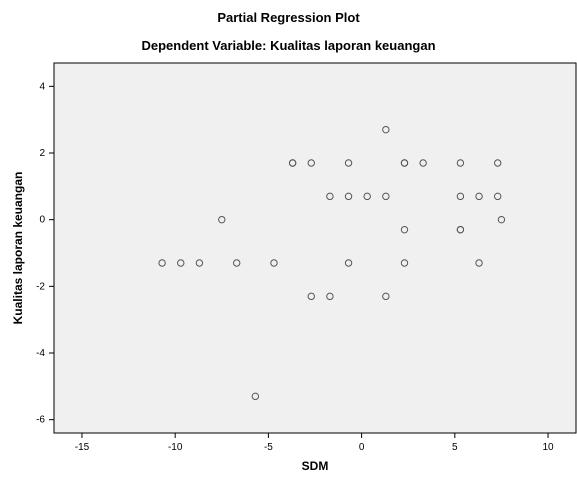  What do you see at coordinates (18, 248) in the screenshot?
I see `y-axis-label: Kualitas laporan keuangan` at bounding box center [18, 248].